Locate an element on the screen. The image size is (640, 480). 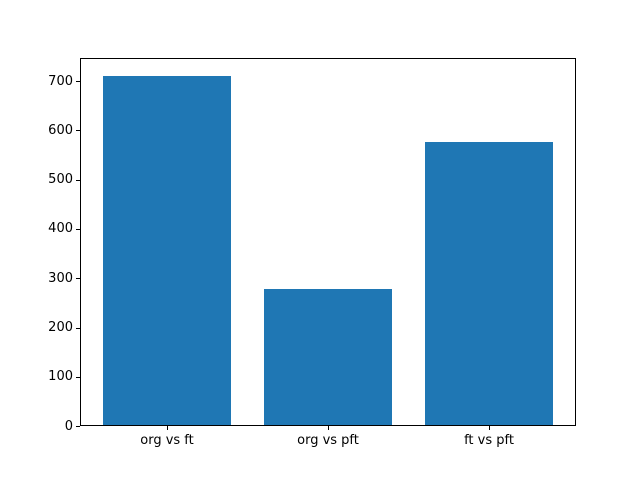
y-tick-label: 0 is located at coordinates (68, 426).